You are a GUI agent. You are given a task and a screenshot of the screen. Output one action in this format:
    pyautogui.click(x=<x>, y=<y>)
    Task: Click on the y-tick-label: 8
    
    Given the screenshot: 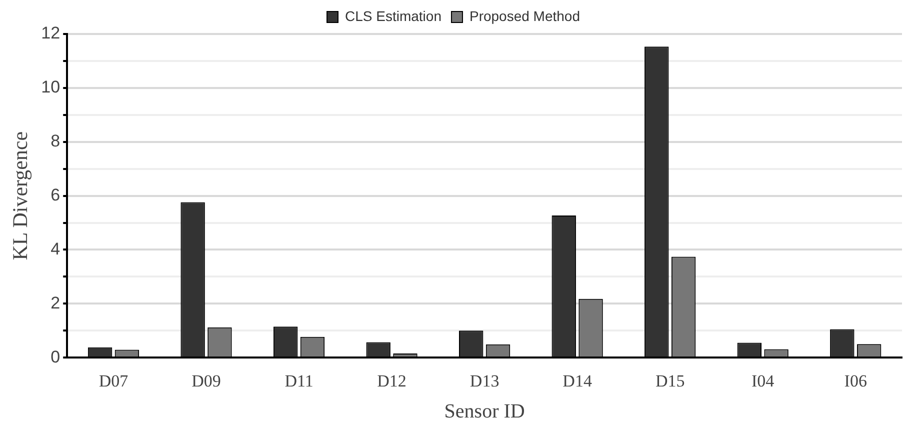 What is the action you would take?
    pyautogui.click(x=55, y=141)
    